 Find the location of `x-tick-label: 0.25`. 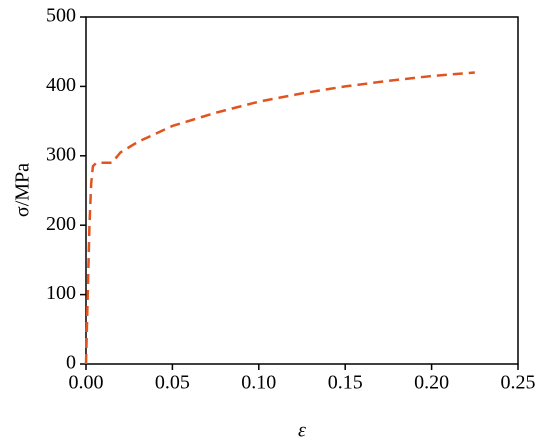

x-tick-label: 0.25 is located at coordinates (518, 383).